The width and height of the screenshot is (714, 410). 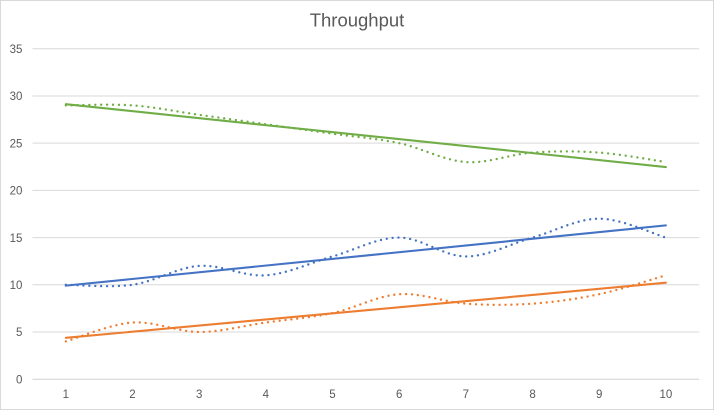 I want to click on svg-text: 7, so click(x=466, y=395).